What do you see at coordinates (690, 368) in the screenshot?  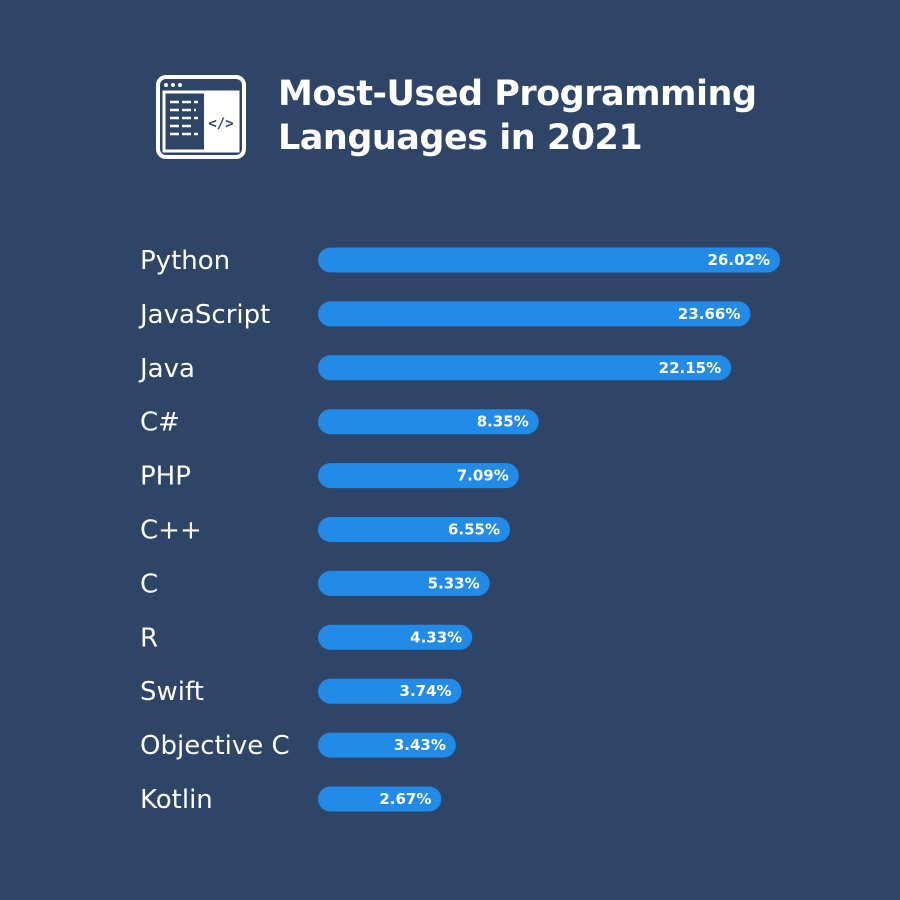 I see `data-label: 22.15%` at bounding box center [690, 368].